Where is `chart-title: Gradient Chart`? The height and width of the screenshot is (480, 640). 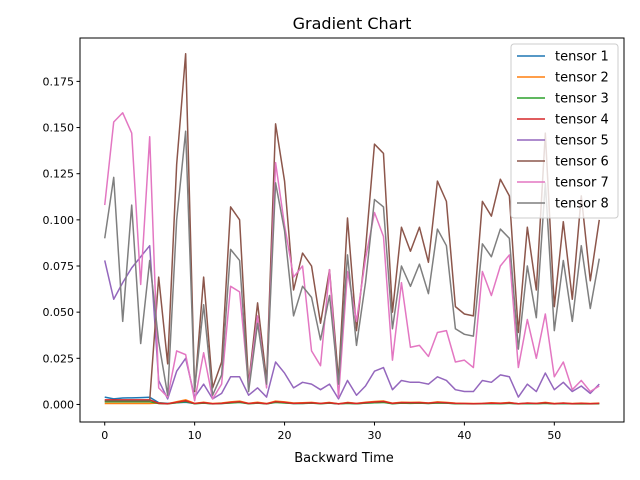
chart-title: Gradient Chart is located at coordinates (352, 23).